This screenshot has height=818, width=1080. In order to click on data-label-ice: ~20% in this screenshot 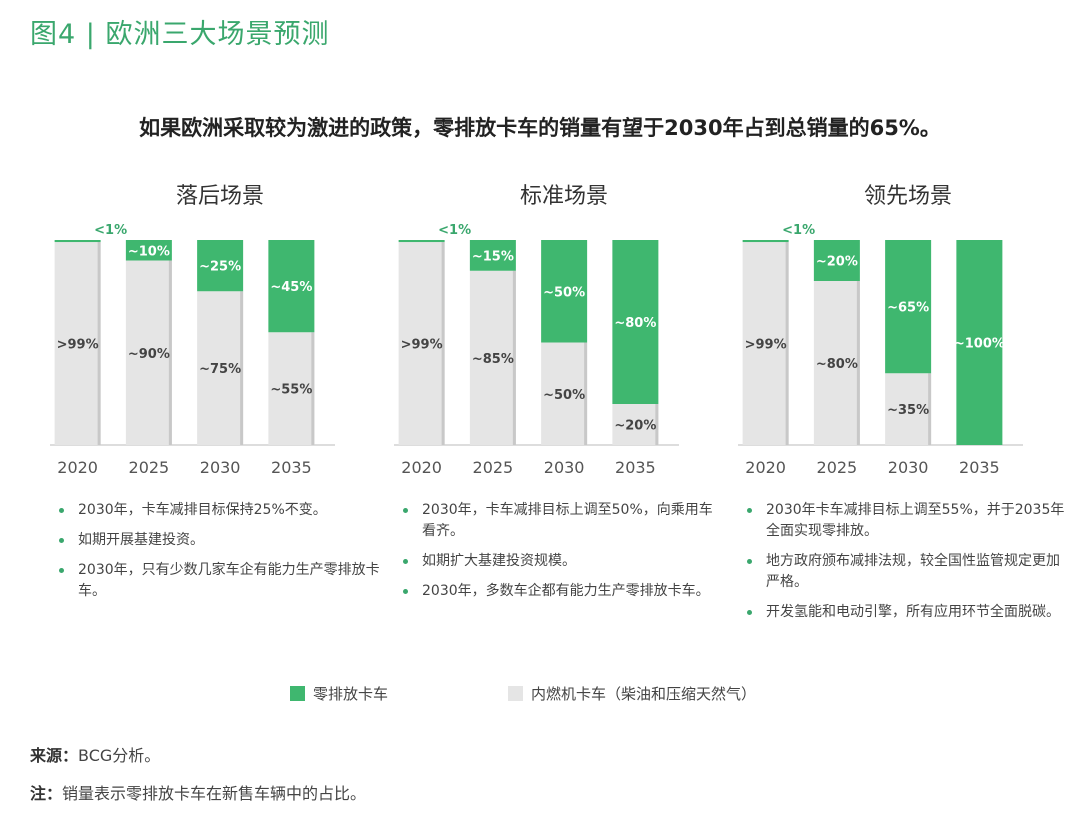, I will do `click(635, 426)`.